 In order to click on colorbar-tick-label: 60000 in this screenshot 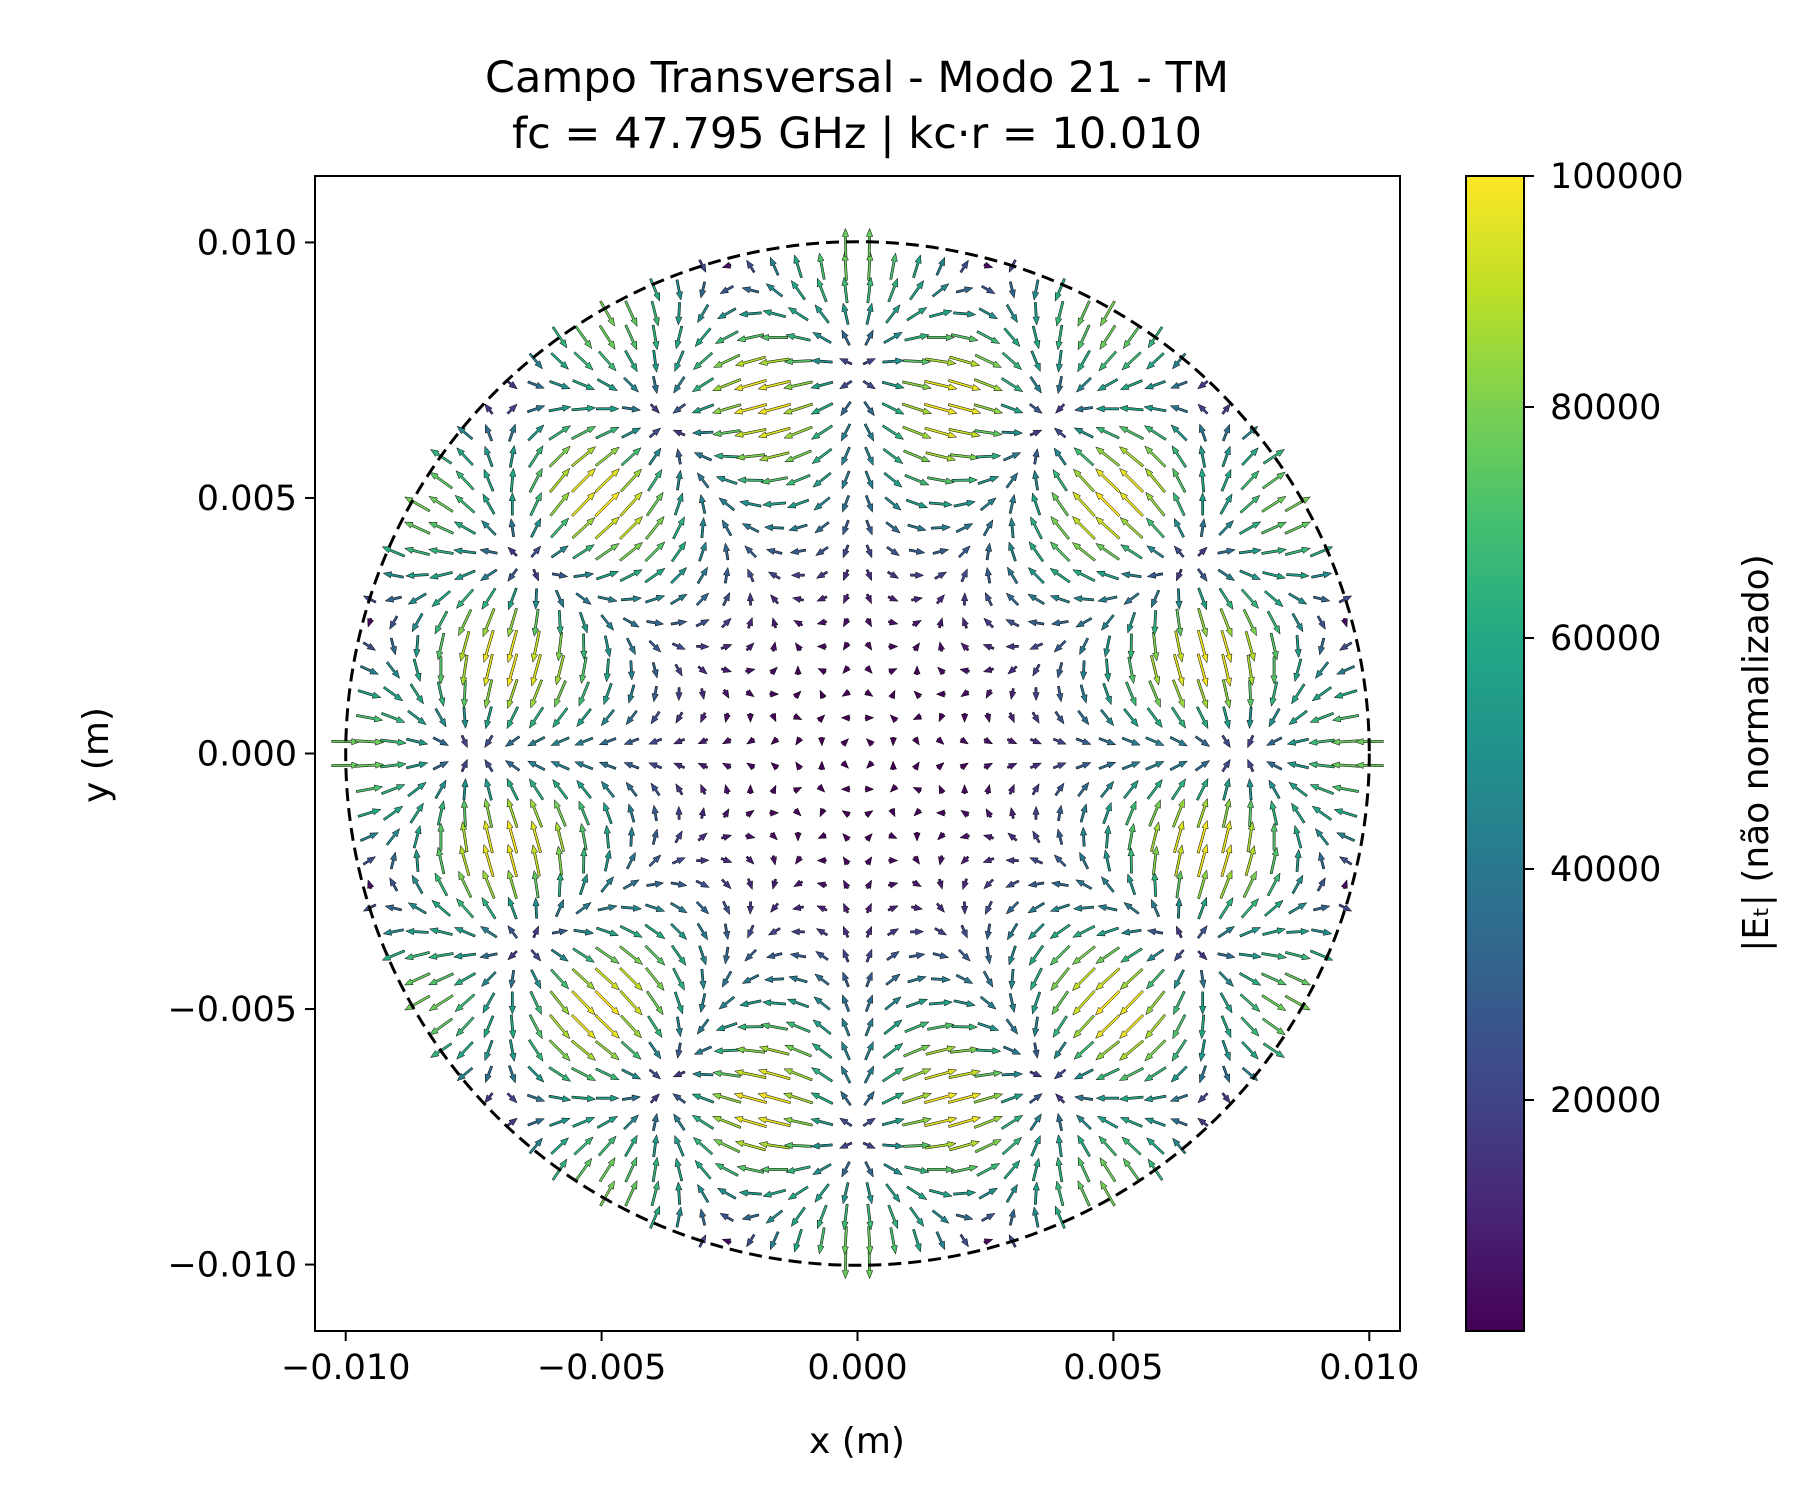, I will do `click(1605, 639)`.